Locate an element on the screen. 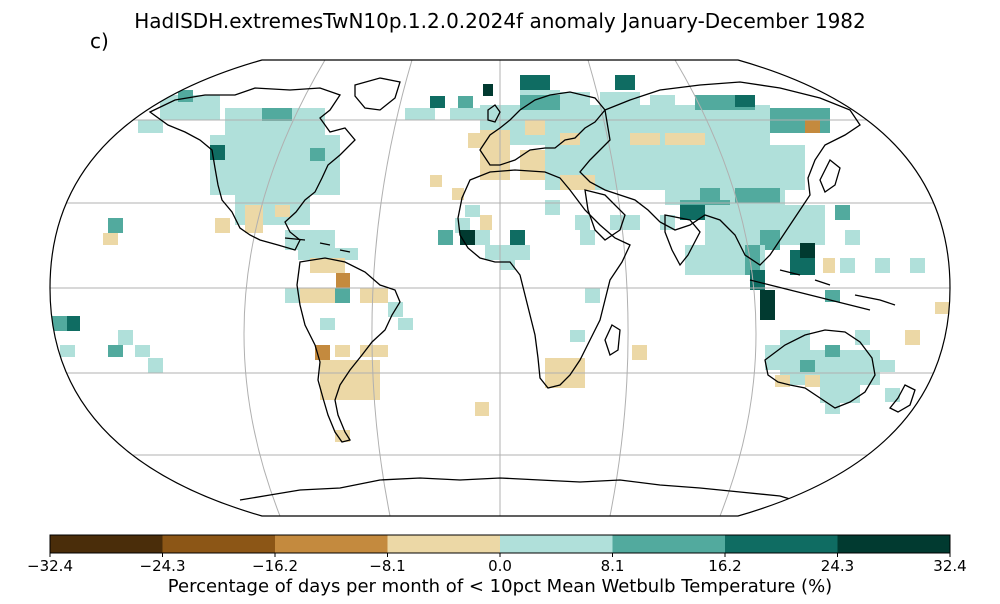 The image size is (1000, 604). colorbar-tick: 0.0 is located at coordinates (500, 566).